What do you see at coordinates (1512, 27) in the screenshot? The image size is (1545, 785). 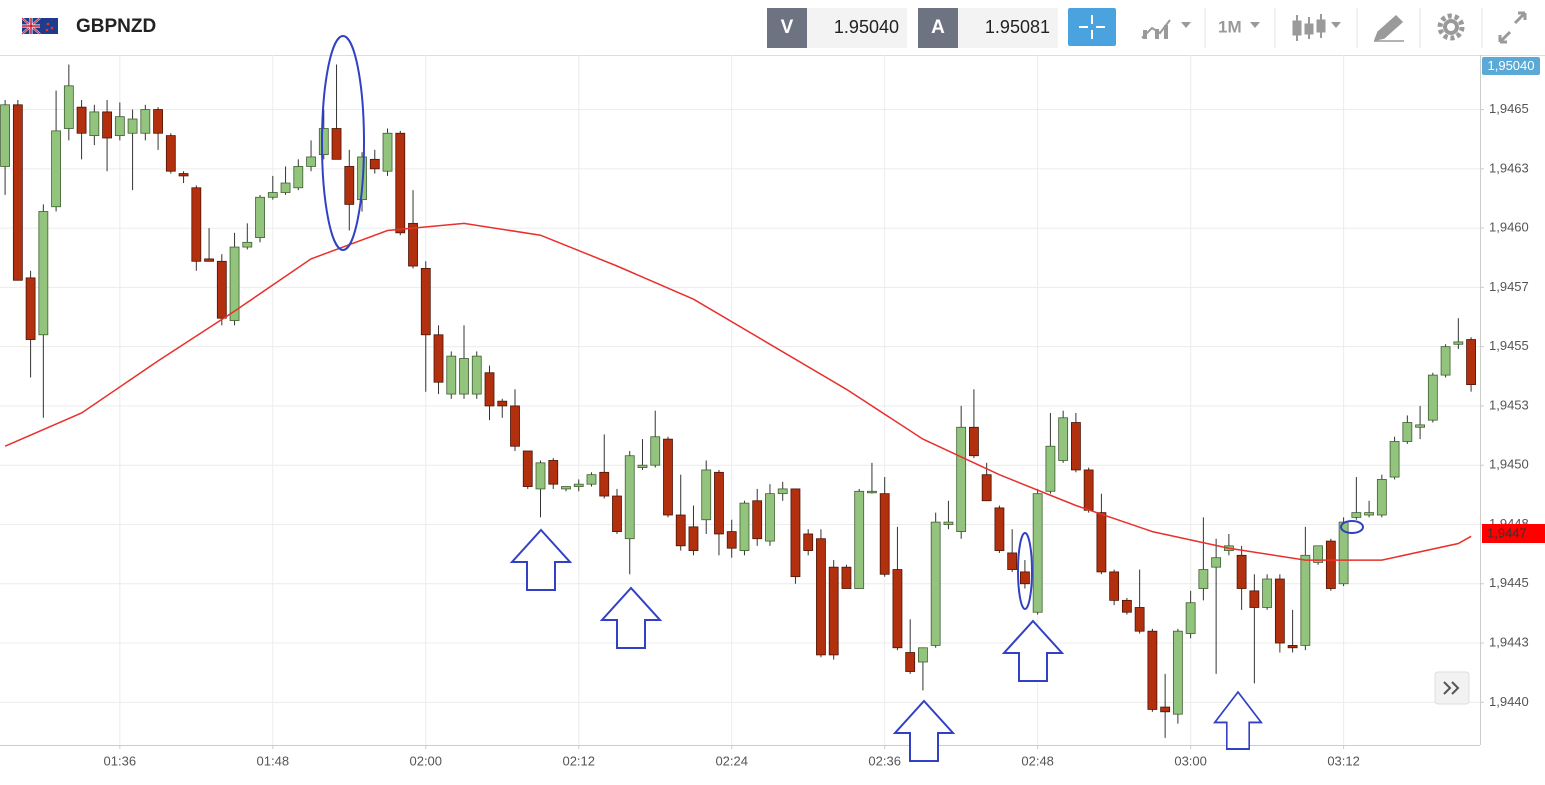 I see `fullscreen-button` at bounding box center [1512, 27].